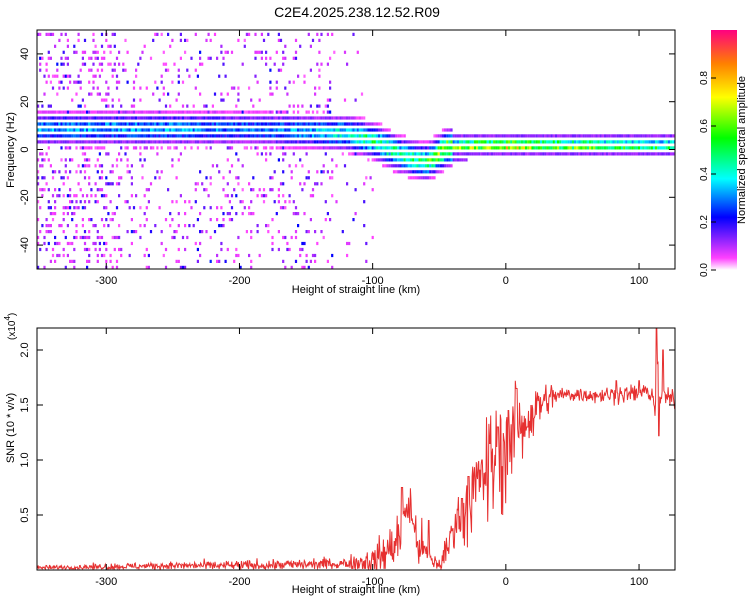 This screenshot has width=750, height=600. Describe the element at coordinates (704, 174) in the screenshot. I see `colorbar-tick-label: 0.4` at that location.